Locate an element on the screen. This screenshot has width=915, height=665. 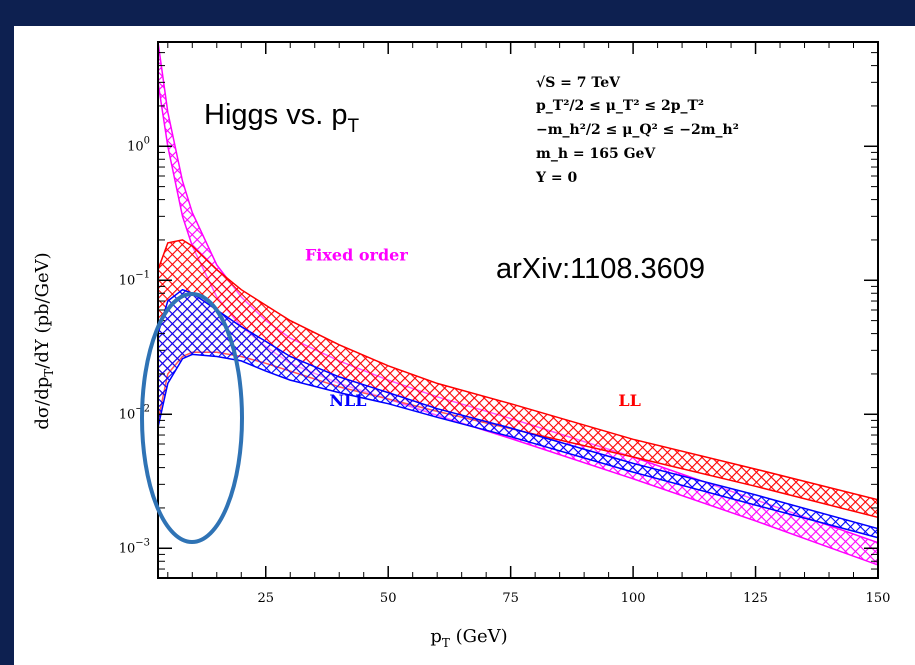
low-pt-highlight-ellipse is located at coordinates (192, 418).